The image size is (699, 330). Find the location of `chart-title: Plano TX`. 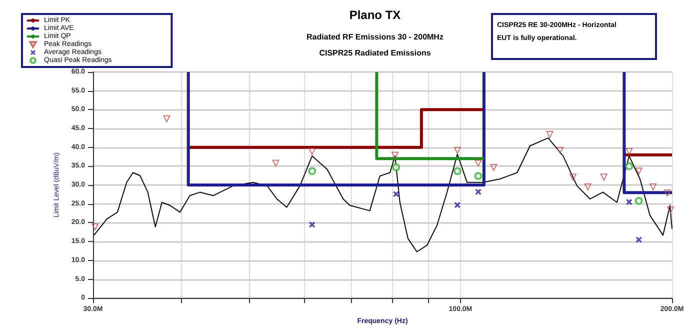

chart-title: Plano TX is located at coordinates (375, 15).